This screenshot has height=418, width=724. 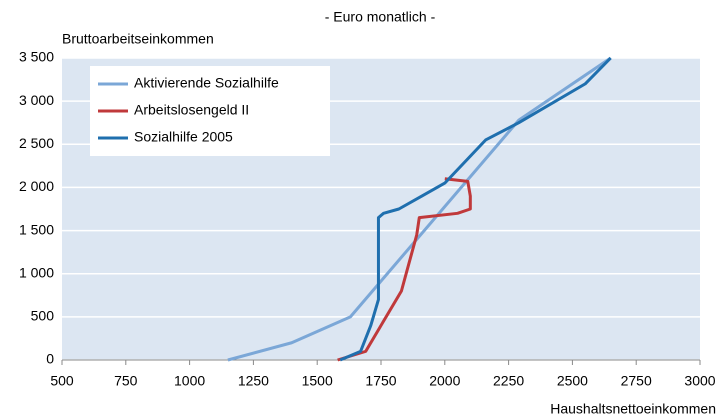 I want to click on line-series, so click(x=404, y=269).